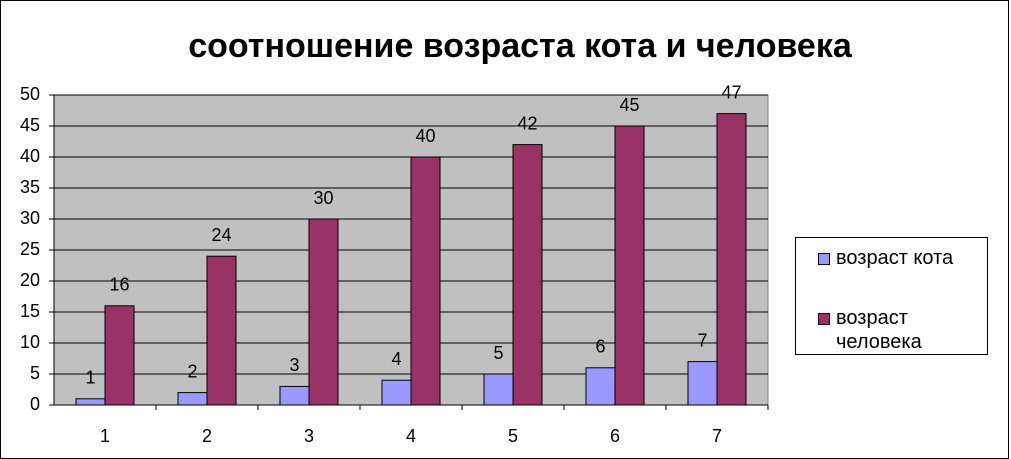 This screenshot has height=459, width=1011. I want to click on legend-label: возраст человека, so click(879, 330).